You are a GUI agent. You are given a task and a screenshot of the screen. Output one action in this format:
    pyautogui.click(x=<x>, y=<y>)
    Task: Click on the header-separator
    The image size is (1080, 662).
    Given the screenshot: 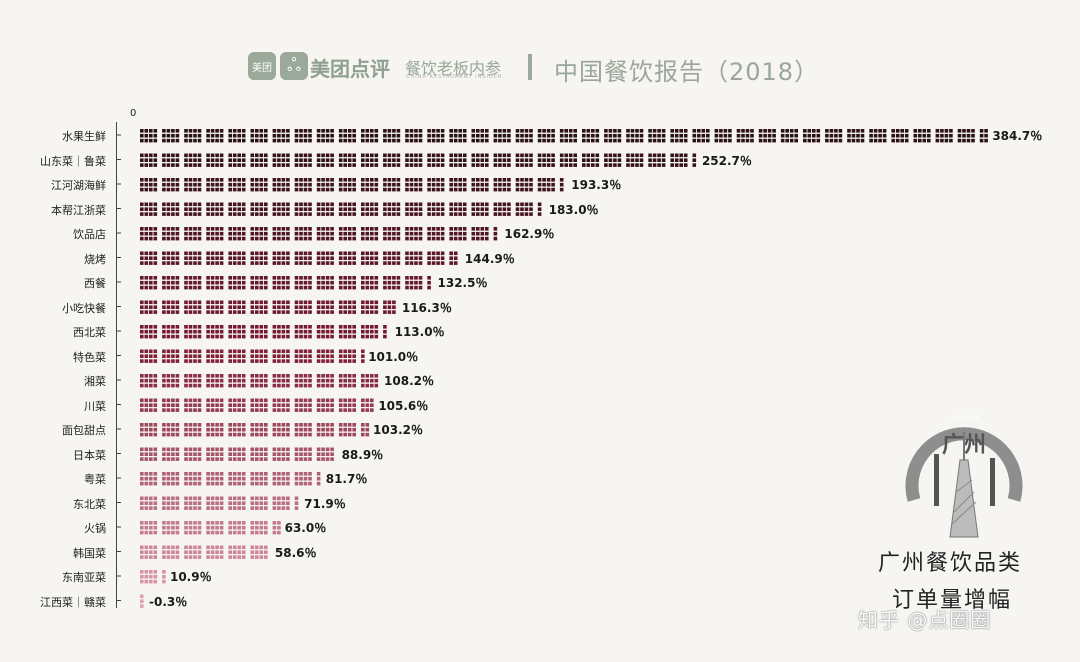 What is the action you would take?
    pyautogui.click(x=530, y=67)
    